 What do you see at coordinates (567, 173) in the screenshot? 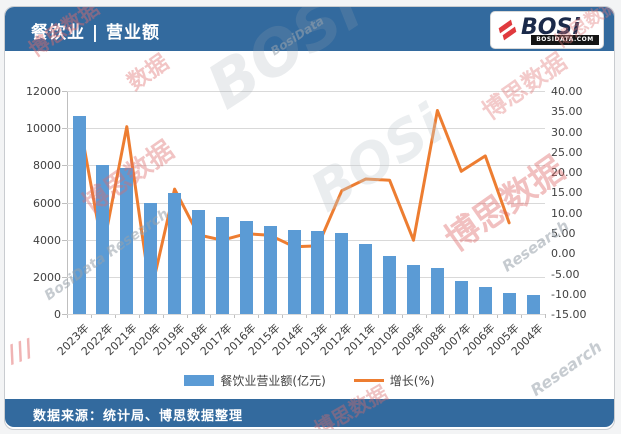
I see `y-axis-label-right: 20.00` at bounding box center [567, 173].